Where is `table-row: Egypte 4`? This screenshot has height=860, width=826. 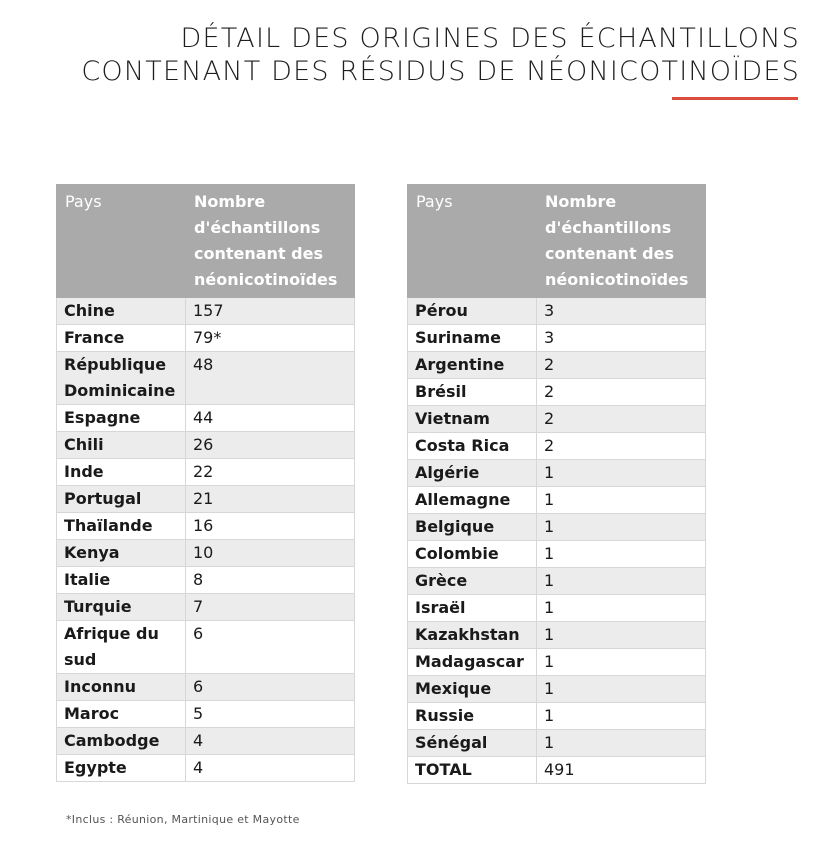
table-row: Egypte 4 is located at coordinates (205, 768).